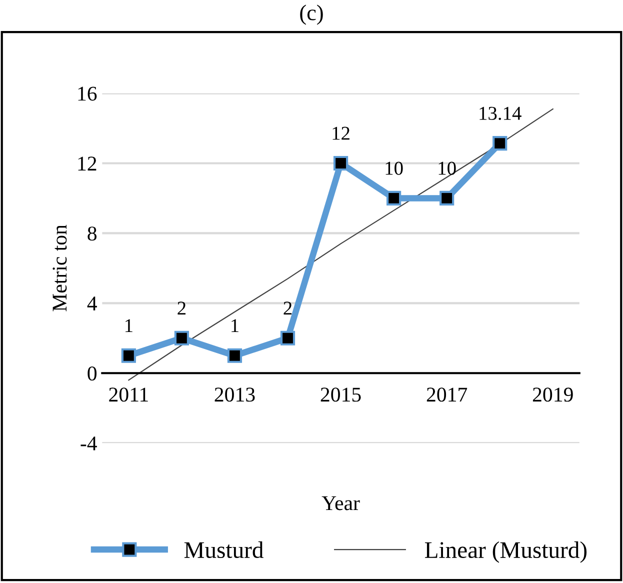 This screenshot has width=623, height=583. What do you see at coordinates (87, 163) in the screenshot?
I see `y-tick-label: 12` at bounding box center [87, 163].